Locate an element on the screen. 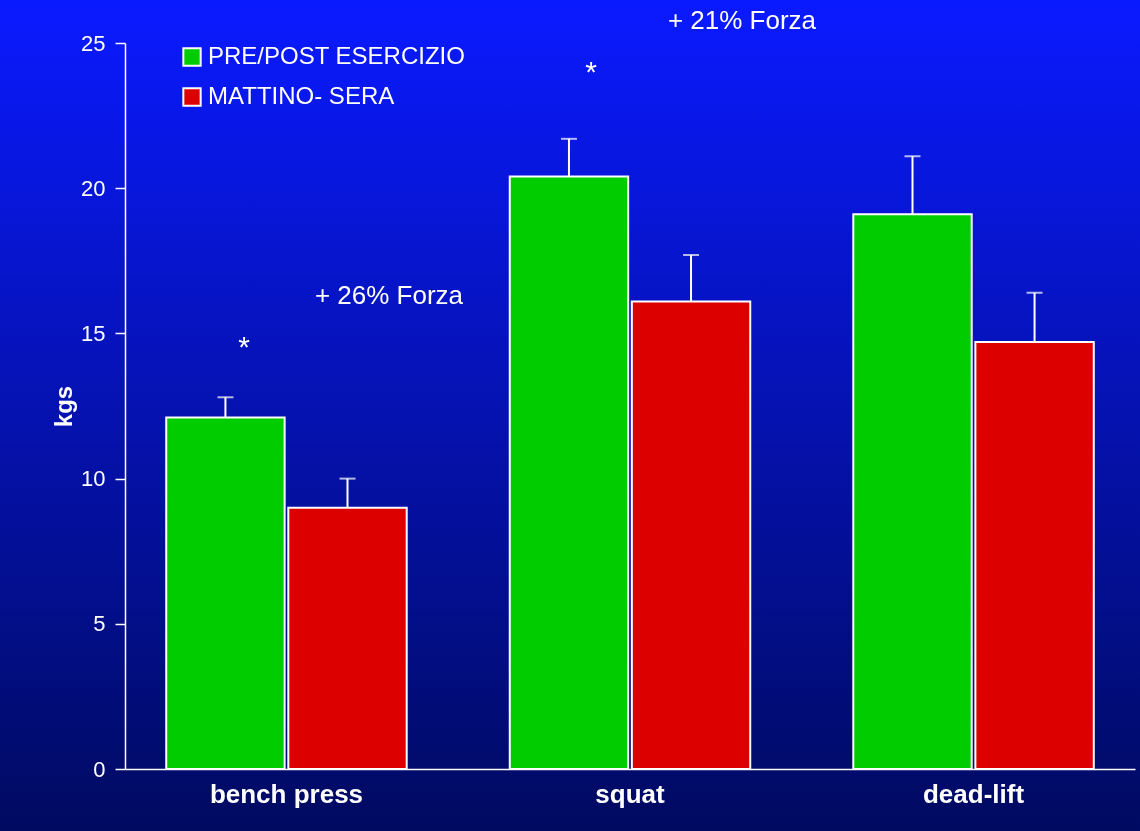 The width and height of the screenshot is (1140, 831). legend-label: MATTINO- SERA is located at coordinates (301, 95).